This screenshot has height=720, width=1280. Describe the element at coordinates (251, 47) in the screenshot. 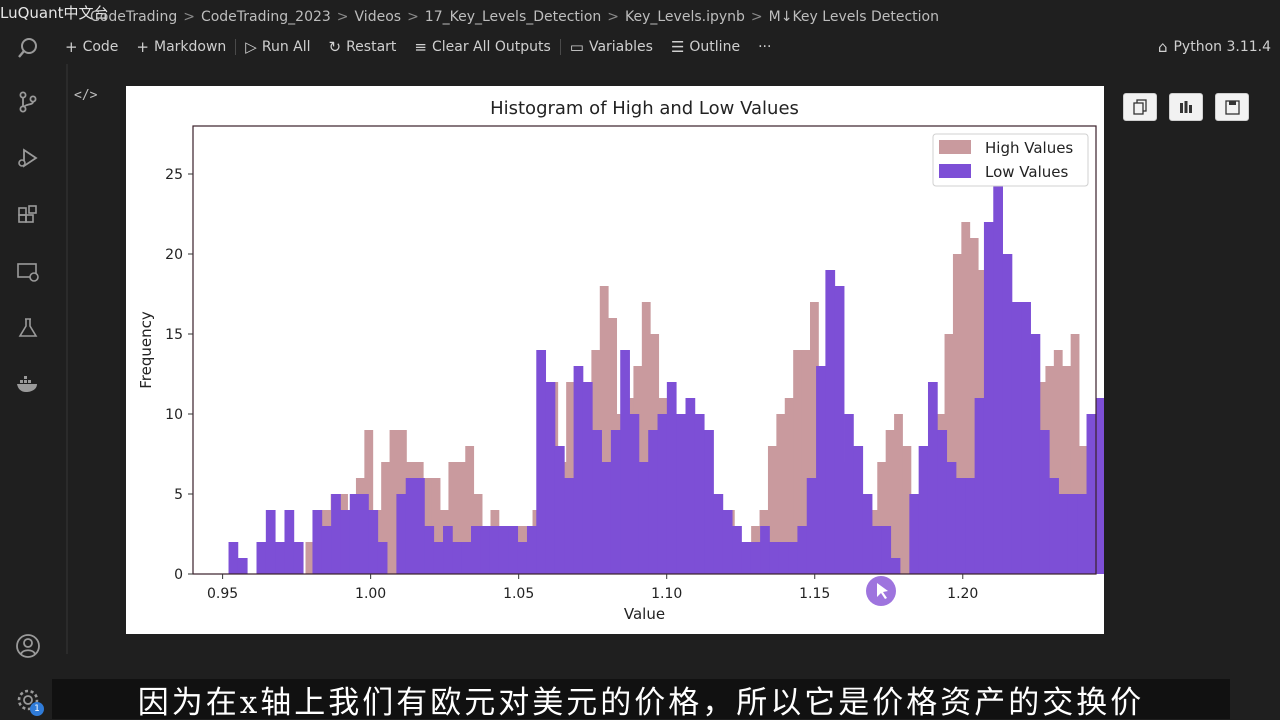

I see `run-all-icon: ▷` at that location.